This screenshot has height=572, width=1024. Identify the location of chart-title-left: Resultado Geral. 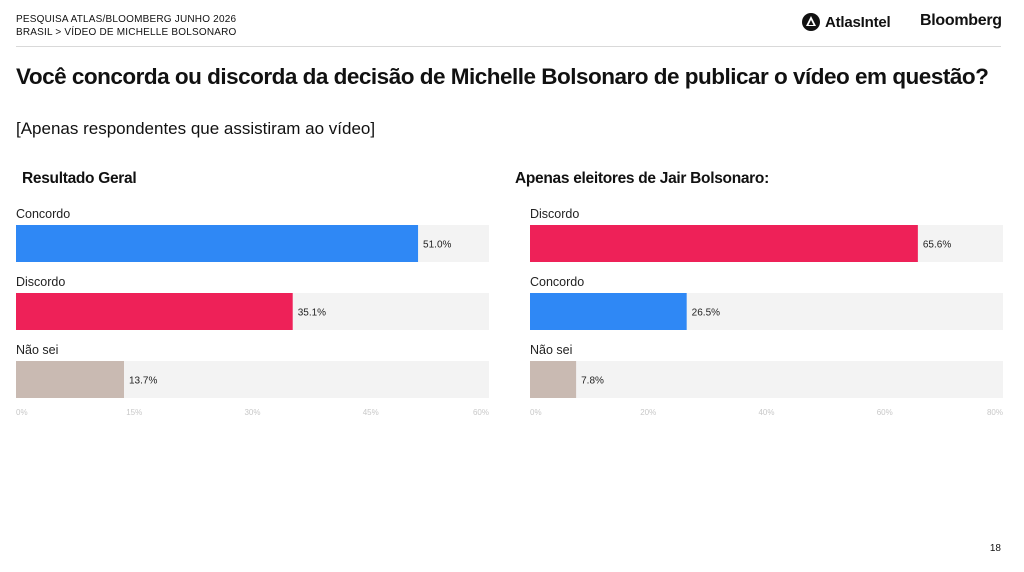
(79, 178).